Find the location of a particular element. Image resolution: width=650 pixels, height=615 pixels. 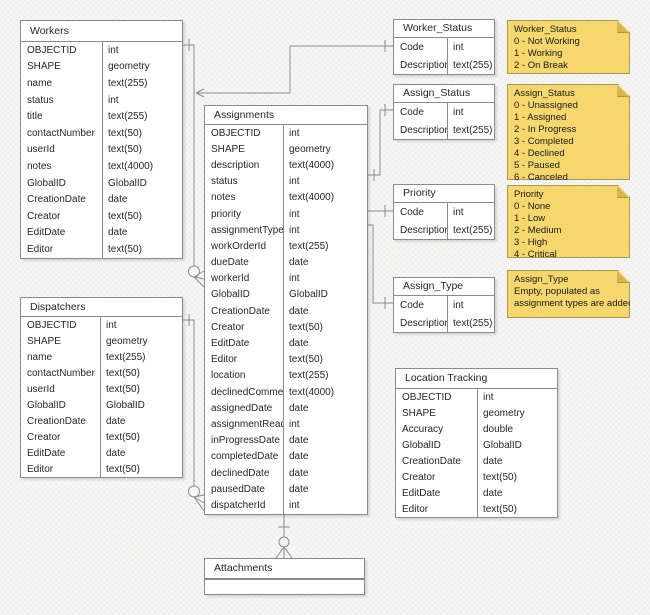

note-line: assignment types are added is located at coordinates (574, 303).